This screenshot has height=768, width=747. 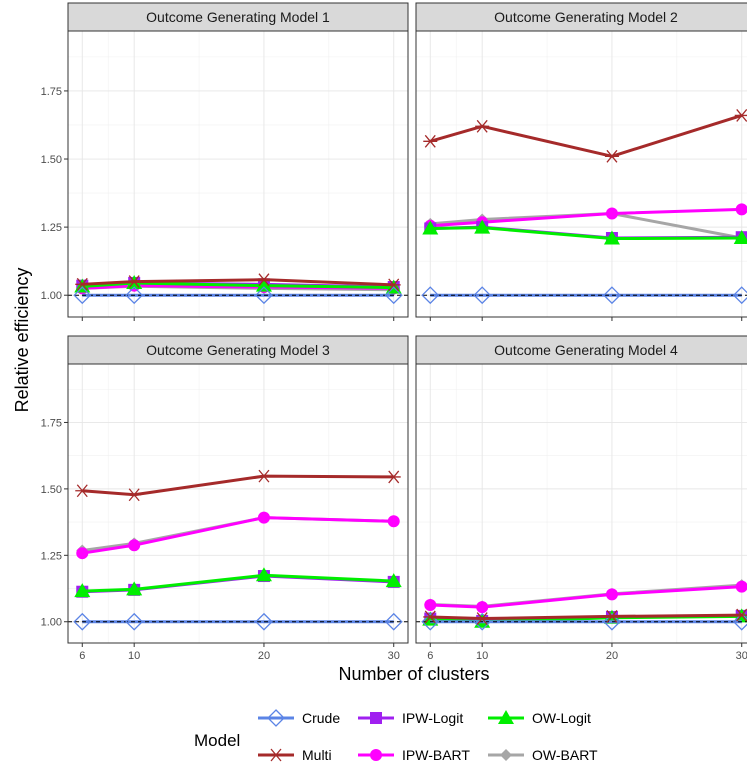 I want to click on y-tick-label: 1.75, so click(x=51, y=92).